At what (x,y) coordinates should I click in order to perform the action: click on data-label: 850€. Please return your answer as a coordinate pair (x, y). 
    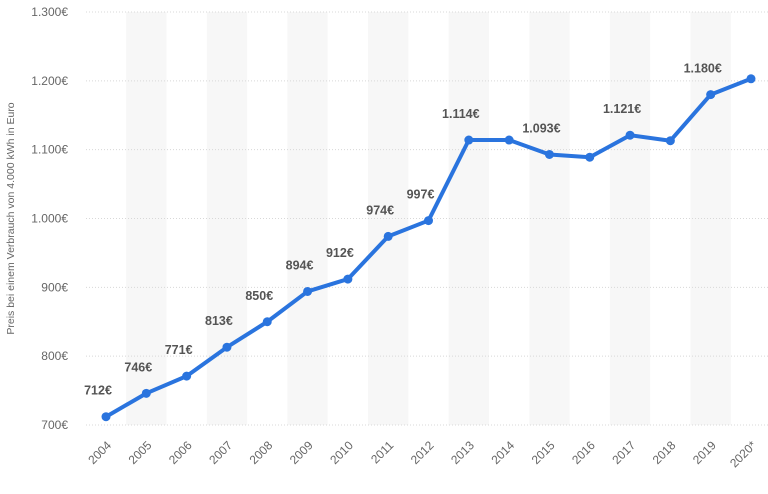
    Looking at the image, I should click on (259, 296).